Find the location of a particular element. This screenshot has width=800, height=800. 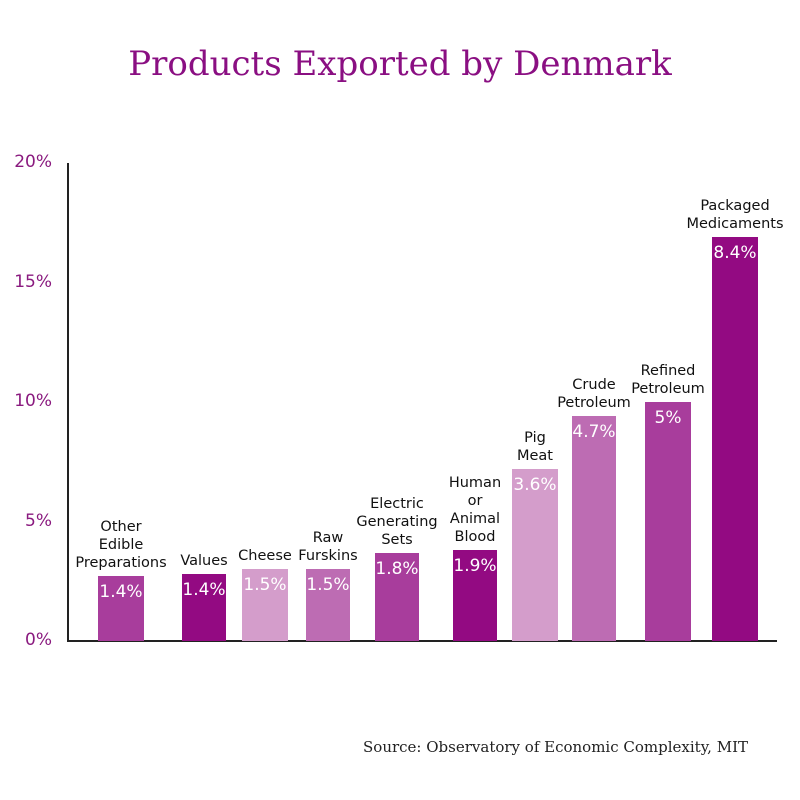

category-label: Electric Generating Sets is located at coordinates (397, 521).